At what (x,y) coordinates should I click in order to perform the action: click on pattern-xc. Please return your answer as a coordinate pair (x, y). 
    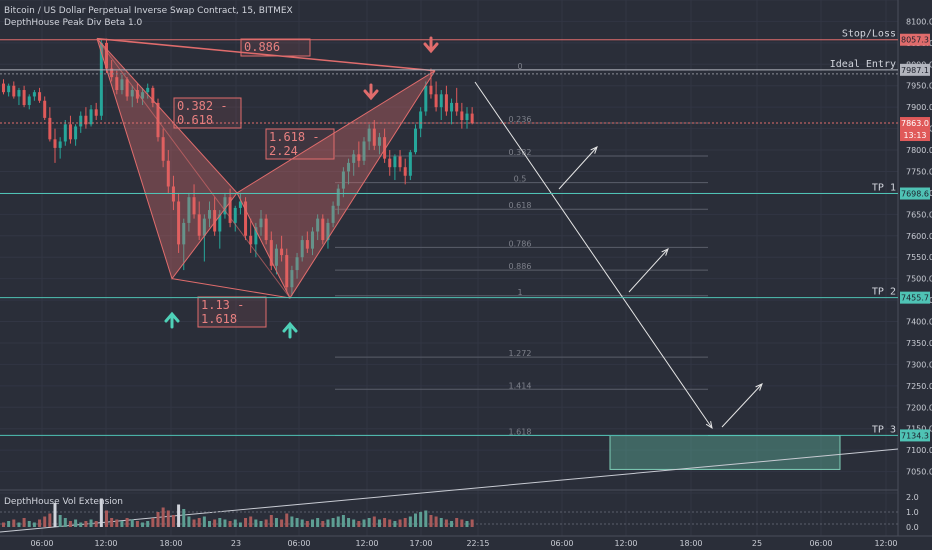
    Looking at the image, I should click on (193, 168).